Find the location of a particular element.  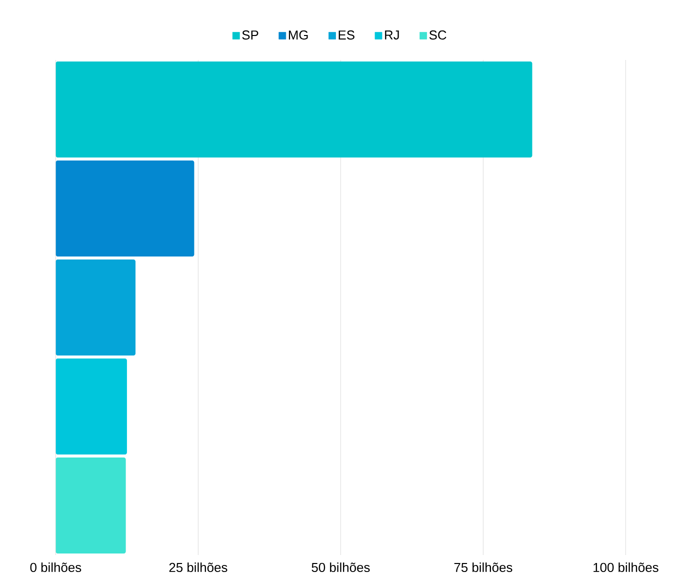

legend-label: RJ is located at coordinates (392, 35).